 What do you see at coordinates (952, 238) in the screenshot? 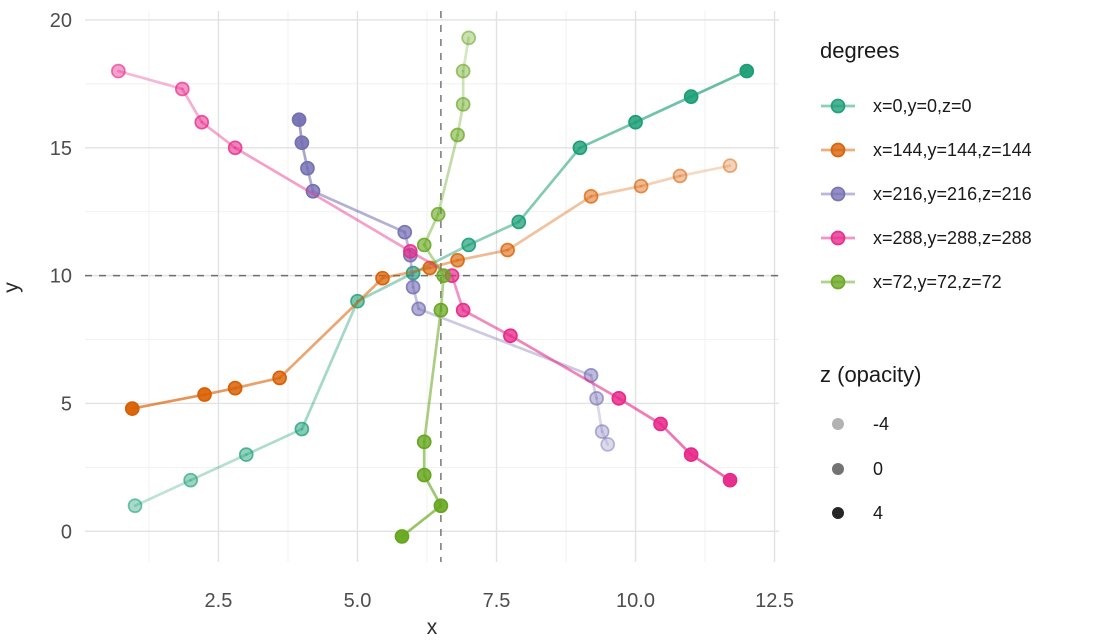
I see `legend-entry-label: x=288,y=288,z=288` at bounding box center [952, 238].